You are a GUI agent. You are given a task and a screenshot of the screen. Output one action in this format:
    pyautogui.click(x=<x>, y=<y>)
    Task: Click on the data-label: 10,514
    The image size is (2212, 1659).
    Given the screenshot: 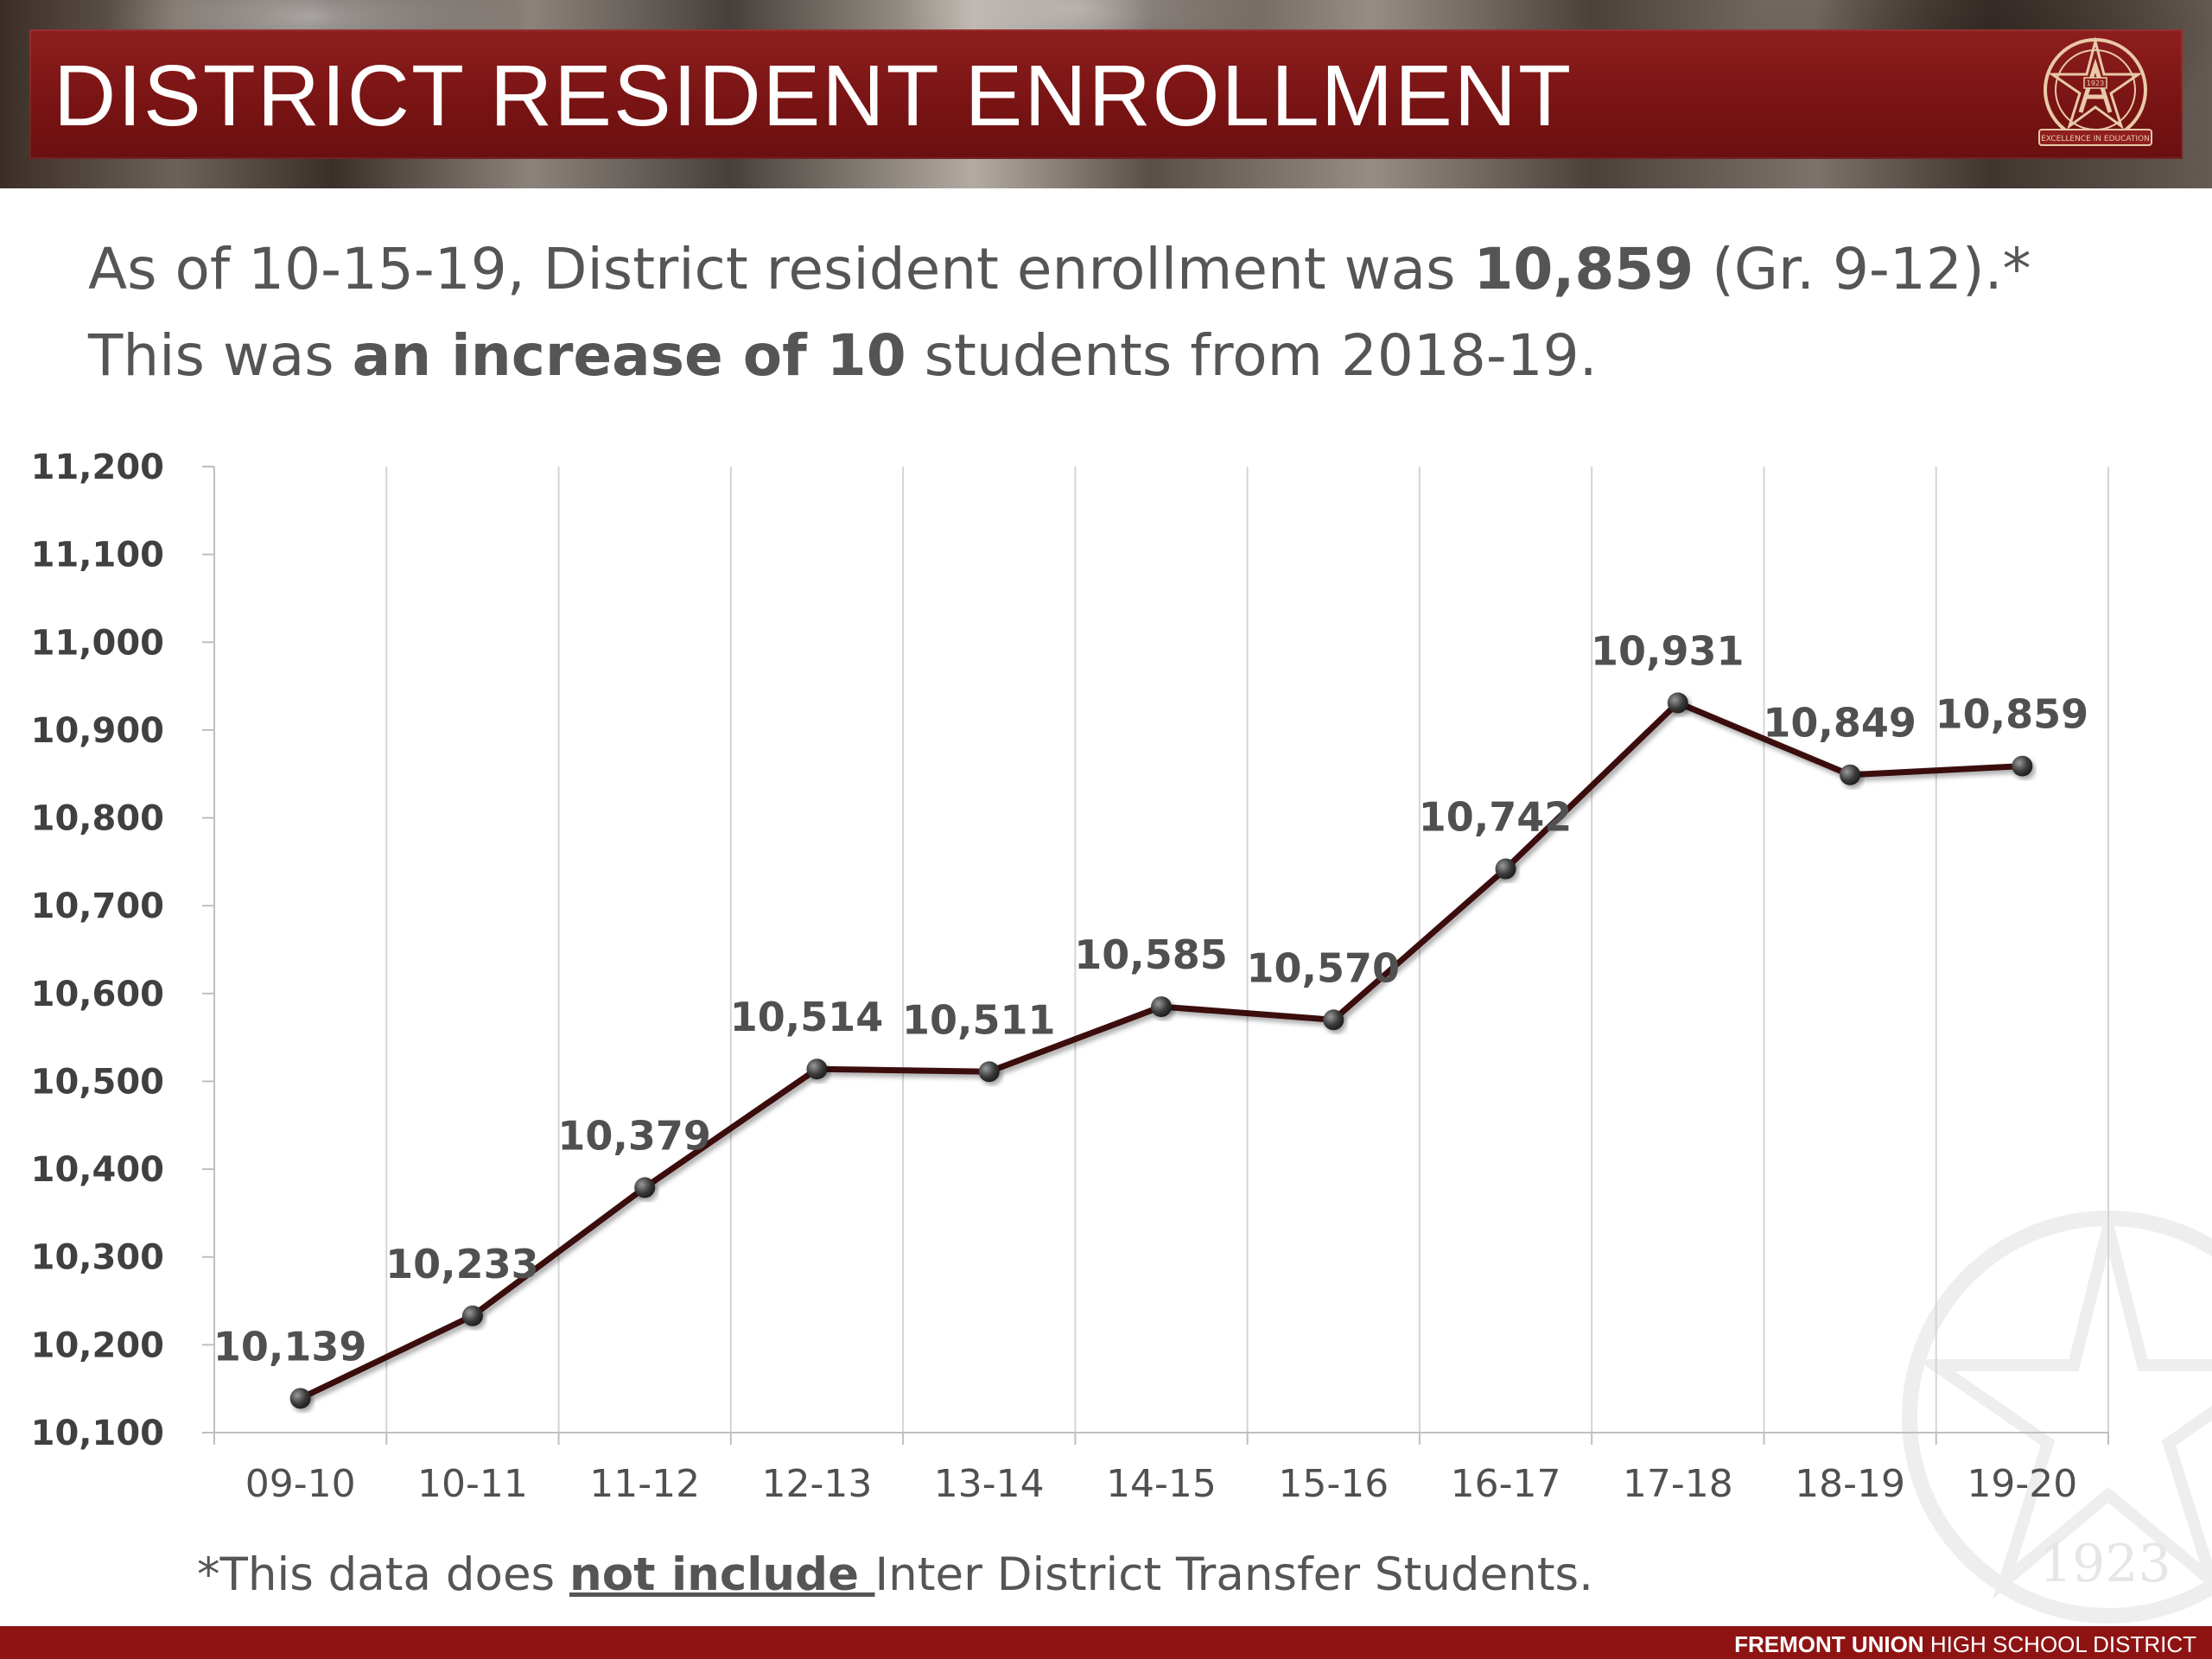 What is the action you would take?
    pyautogui.click(x=807, y=1017)
    